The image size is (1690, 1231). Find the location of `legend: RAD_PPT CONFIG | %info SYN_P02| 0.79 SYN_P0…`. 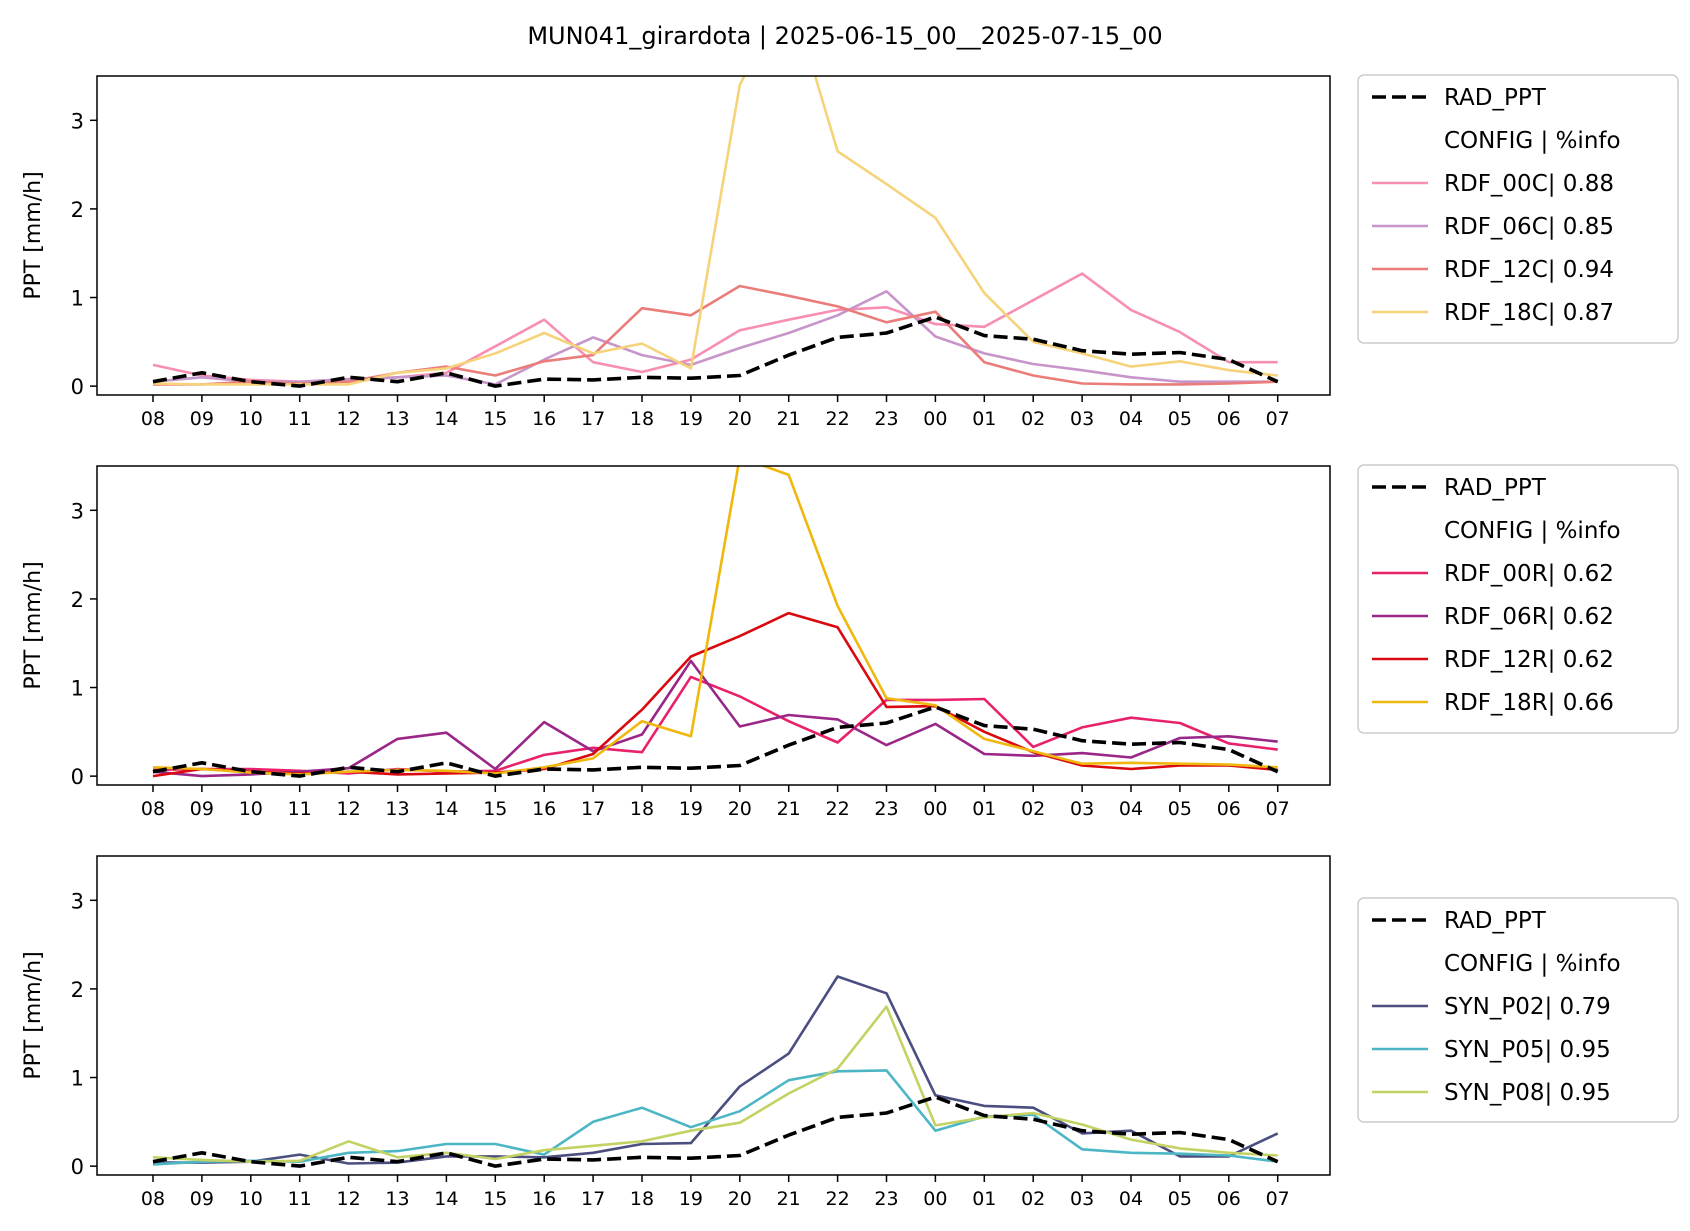

legend: RAD_PPT CONFIG | %info SYN_P02| 0.79 SYN_P0… is located at coordinates (1518, 1010).